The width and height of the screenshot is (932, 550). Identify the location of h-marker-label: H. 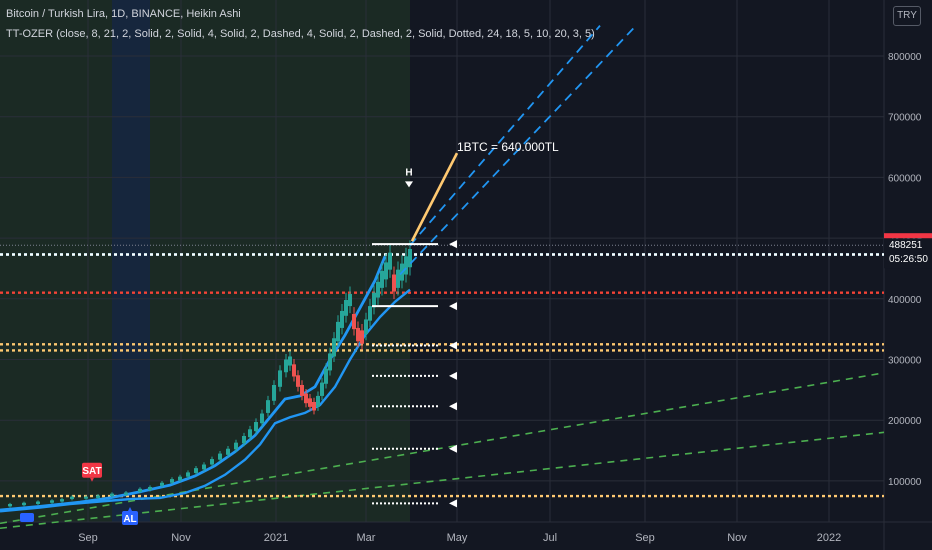
(408, 172).